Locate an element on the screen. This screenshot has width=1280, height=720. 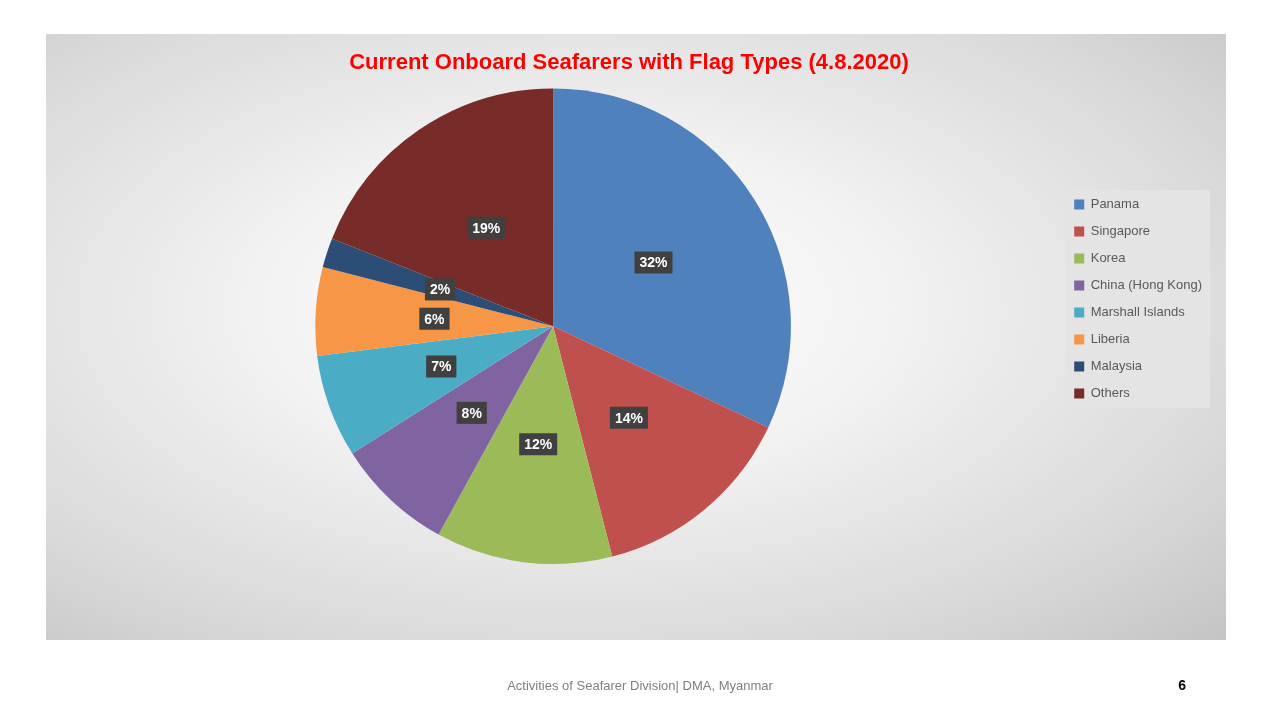
data-label: 32% is located at coordinates (654, 262).